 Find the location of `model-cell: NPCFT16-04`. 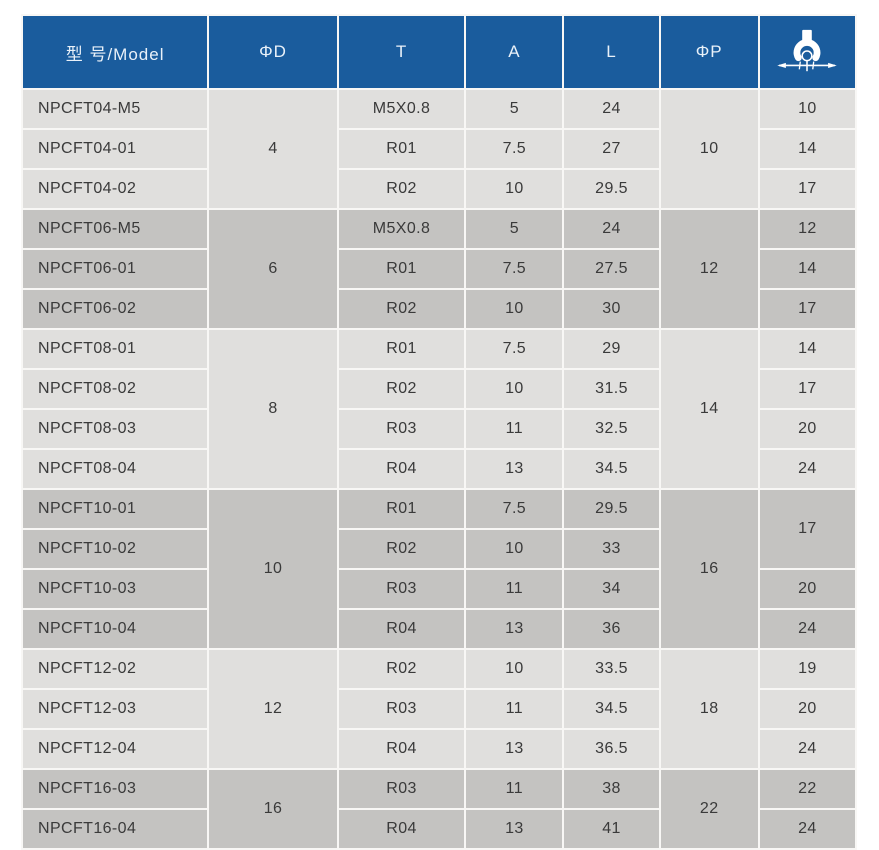

model-cell: NPCFT16-04 is located at coordinates (115, 829).